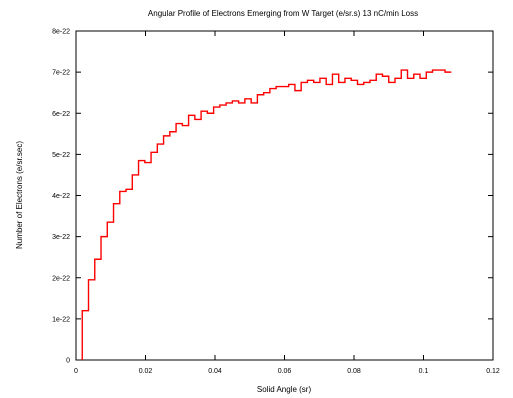 The image size is (513, 398). I want to click on x-axis-label: Solid Angle (sr), so click(284, 389).